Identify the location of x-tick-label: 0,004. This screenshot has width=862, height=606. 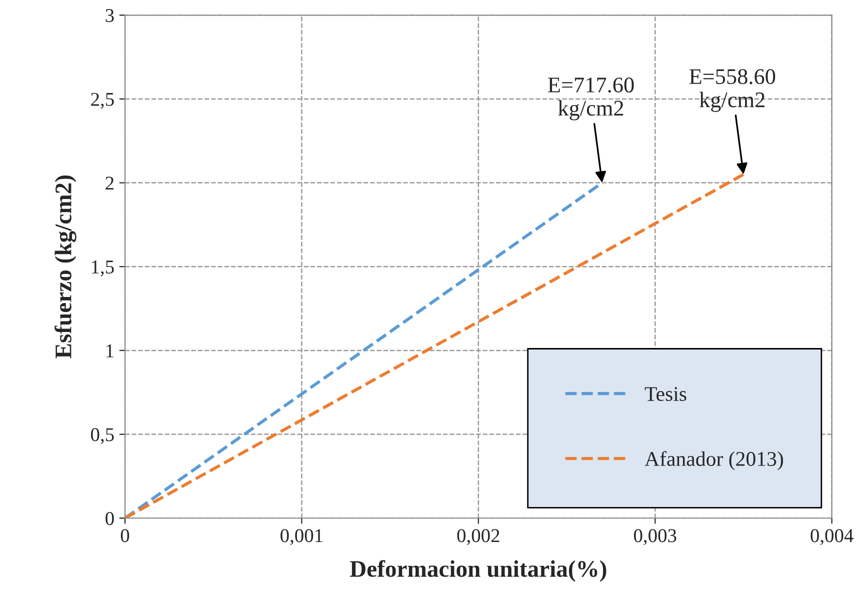
(832, 537).